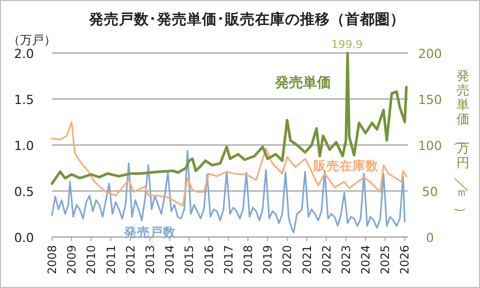 Image resolution: width=480 pixels, height=288 pixels. What do you see at coordinates (346, 165) in the screenshot?
I see `series-label: 販売在庫数` at bounding box center [346, 165].